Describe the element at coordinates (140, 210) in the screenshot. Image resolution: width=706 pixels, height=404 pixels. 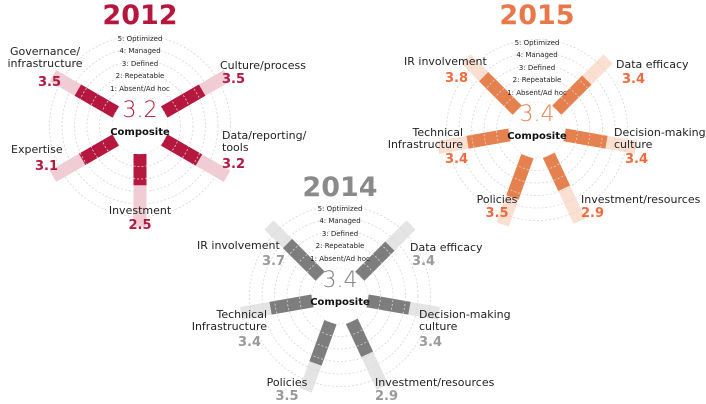
I see `label-investment: Investment` at that location.